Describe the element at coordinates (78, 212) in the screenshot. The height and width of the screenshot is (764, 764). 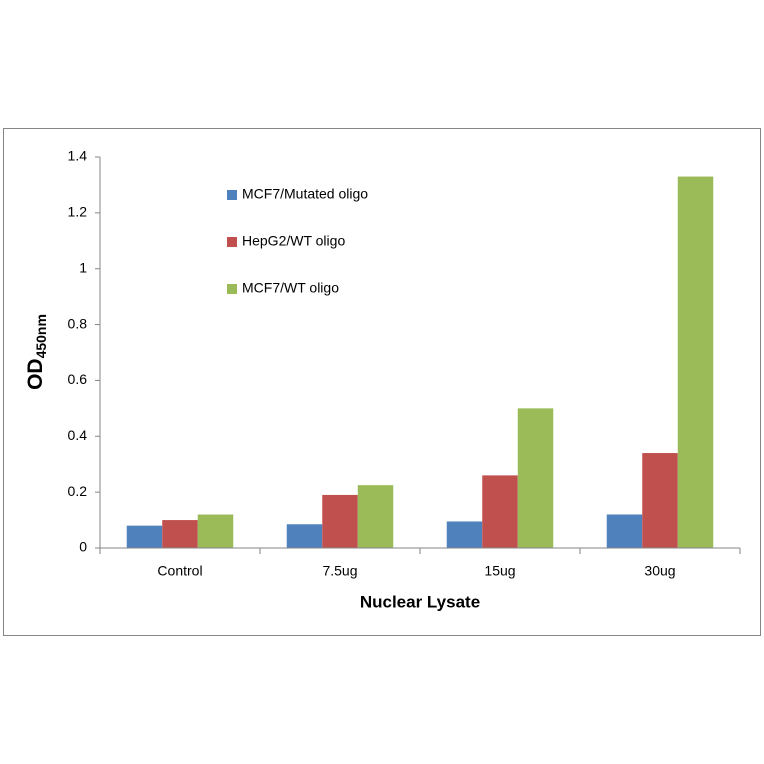
I see `y-tick-label: 1.2` at that location.